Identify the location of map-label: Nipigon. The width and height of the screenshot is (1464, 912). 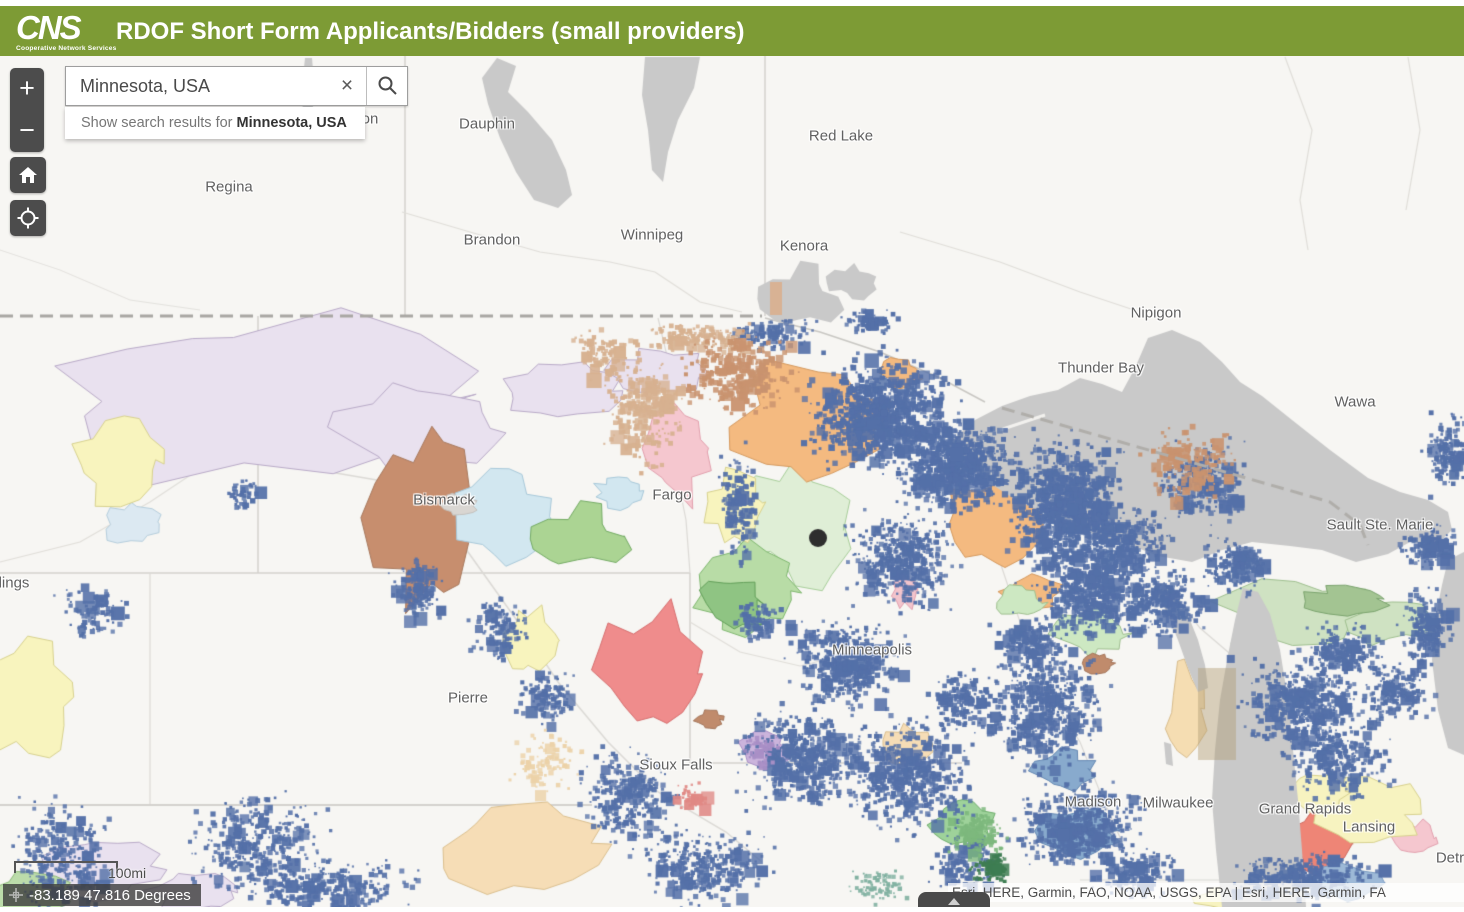
(1156, 313).